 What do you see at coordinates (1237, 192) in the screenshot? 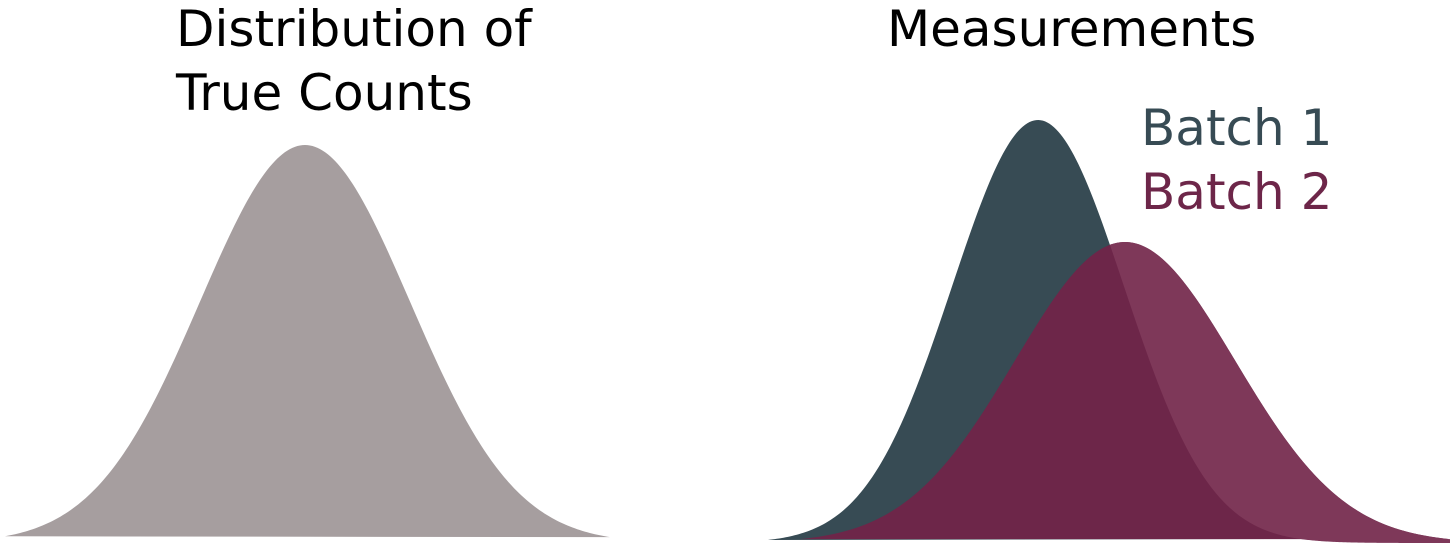
I see `legend-batch-2: Batch 2` at bounding box center [1237, 192].